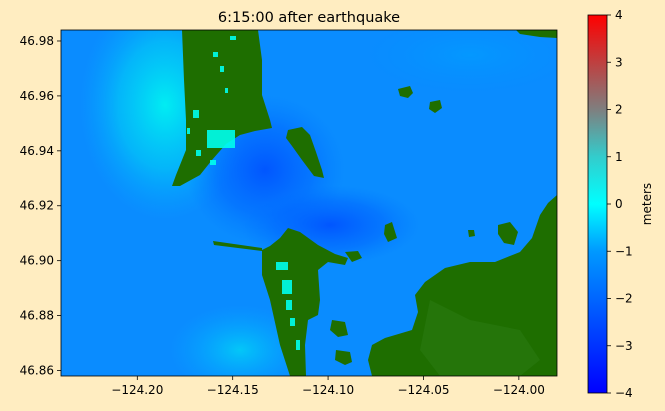 The height and width of the screenshot is (411, 665). I want to click on colorbar: 4 3 2 1 0 −1 −2 −3 −4 meters, so click(620, 204).